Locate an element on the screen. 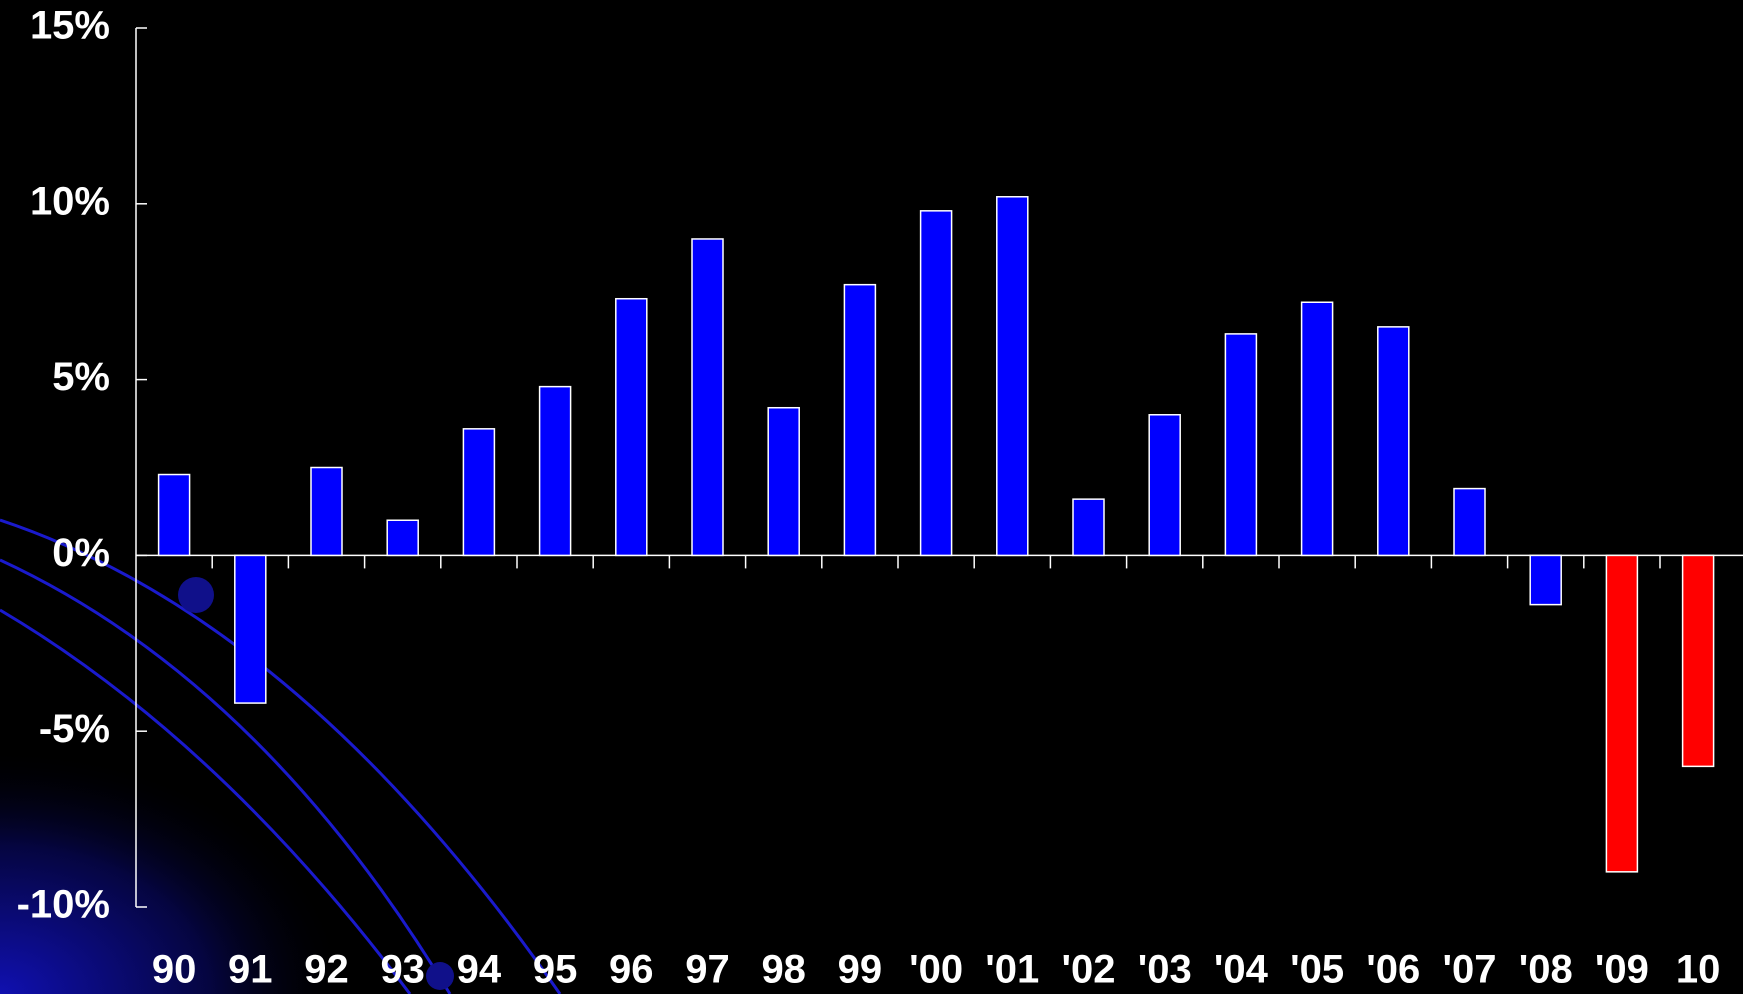  x-tick-label: 95 is located at coordinates (555, 970).